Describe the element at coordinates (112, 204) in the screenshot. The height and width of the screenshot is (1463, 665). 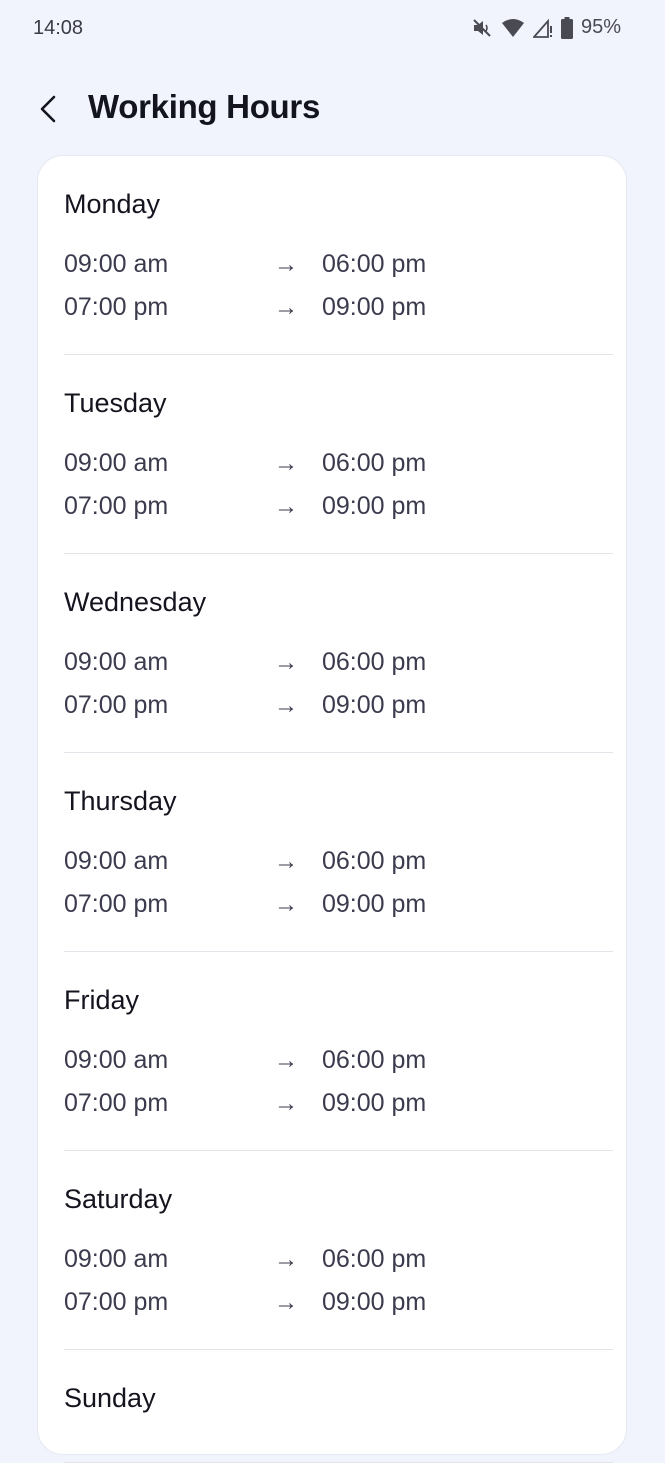
I see `day-name: Monday` at that location.